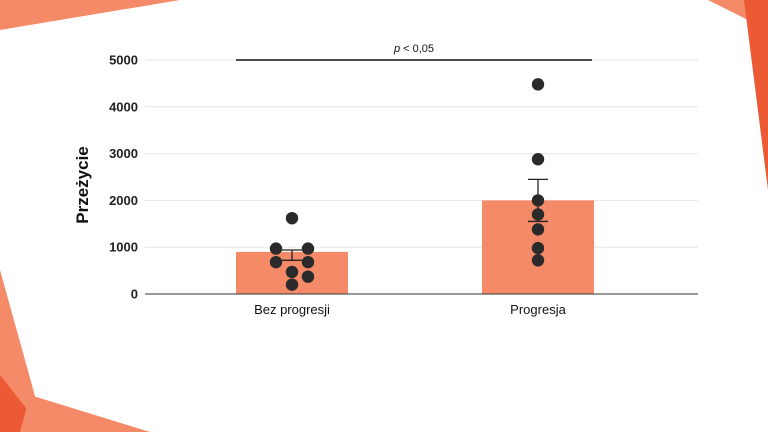  I want to click on decor-bottom-strip-shape, so click(85, 413).